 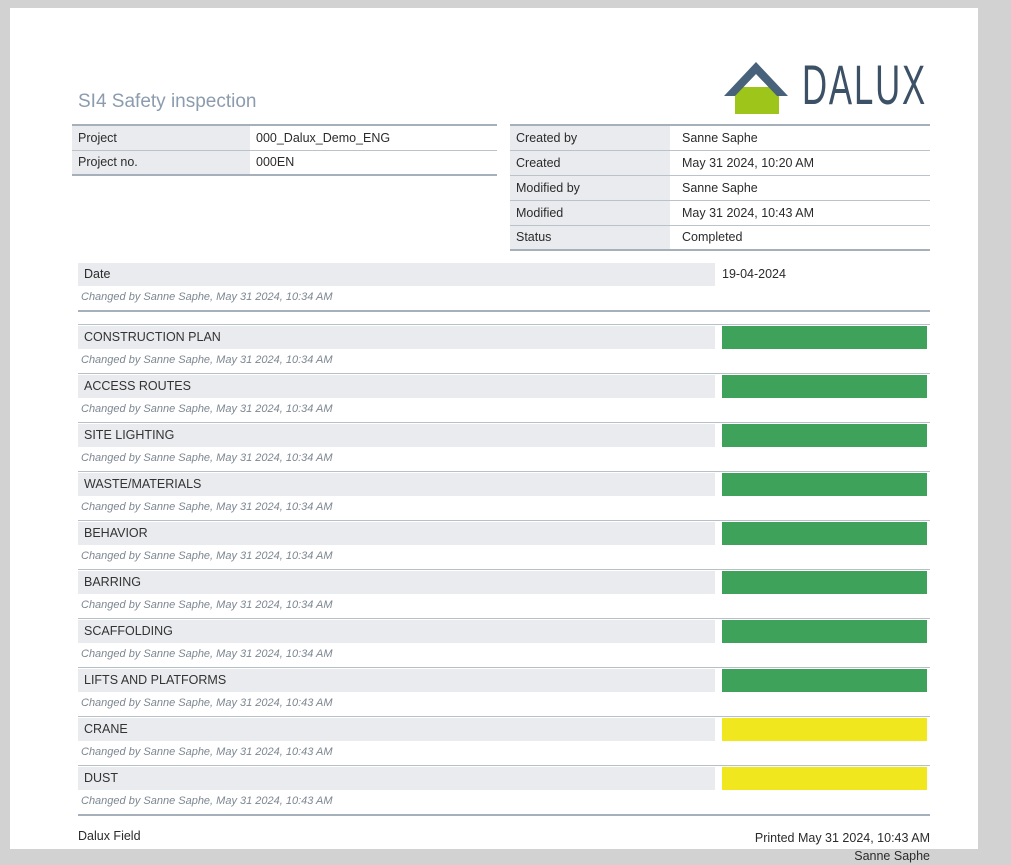 I want to click on table-row: Project no. 000EN, so click(x=284, y=162).